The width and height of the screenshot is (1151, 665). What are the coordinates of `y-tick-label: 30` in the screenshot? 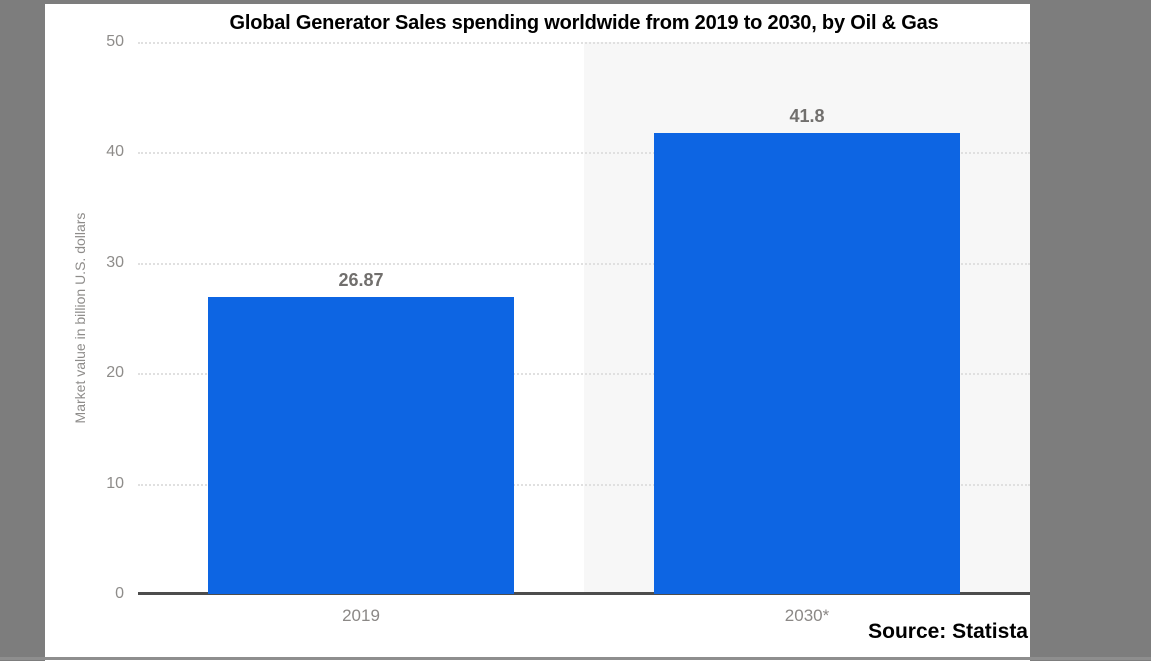 It's located at (115, 262).